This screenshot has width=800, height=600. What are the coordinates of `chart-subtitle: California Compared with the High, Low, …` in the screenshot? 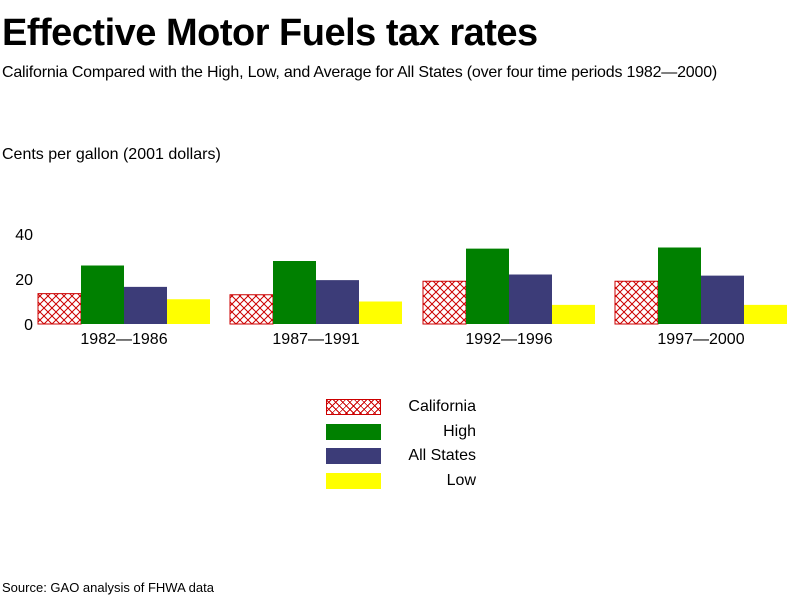 It's located at (360, 72).